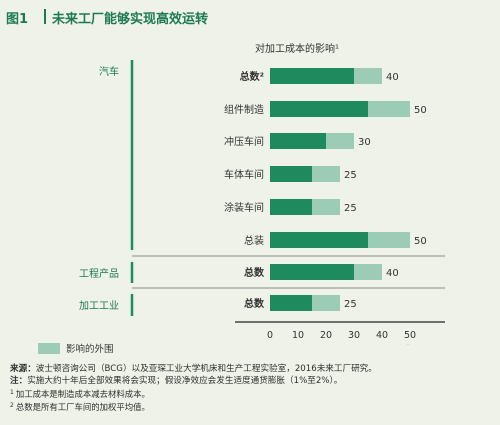  I want to click on chart-title: 对加工成本的影响¹, so click(297, 48).